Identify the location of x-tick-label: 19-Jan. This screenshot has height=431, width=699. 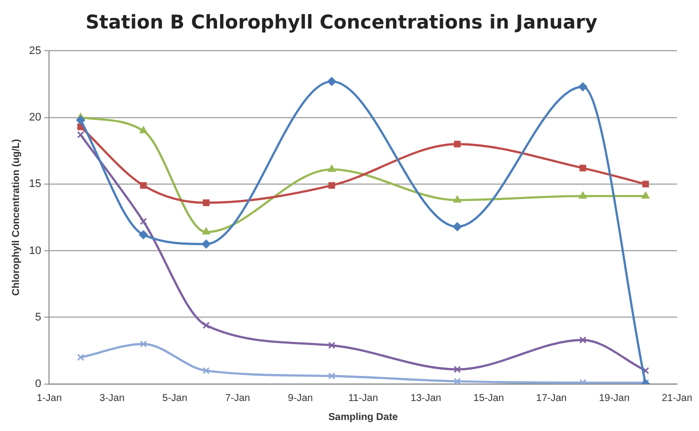
(614, 398).